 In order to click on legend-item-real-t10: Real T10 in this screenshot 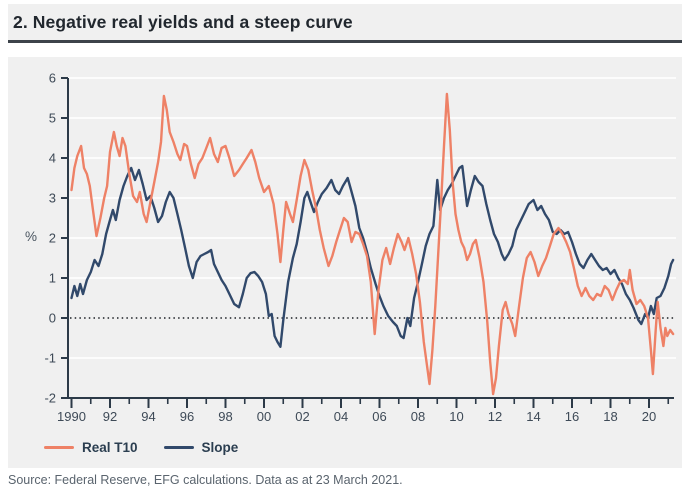, I will do `click(91, 447)`.